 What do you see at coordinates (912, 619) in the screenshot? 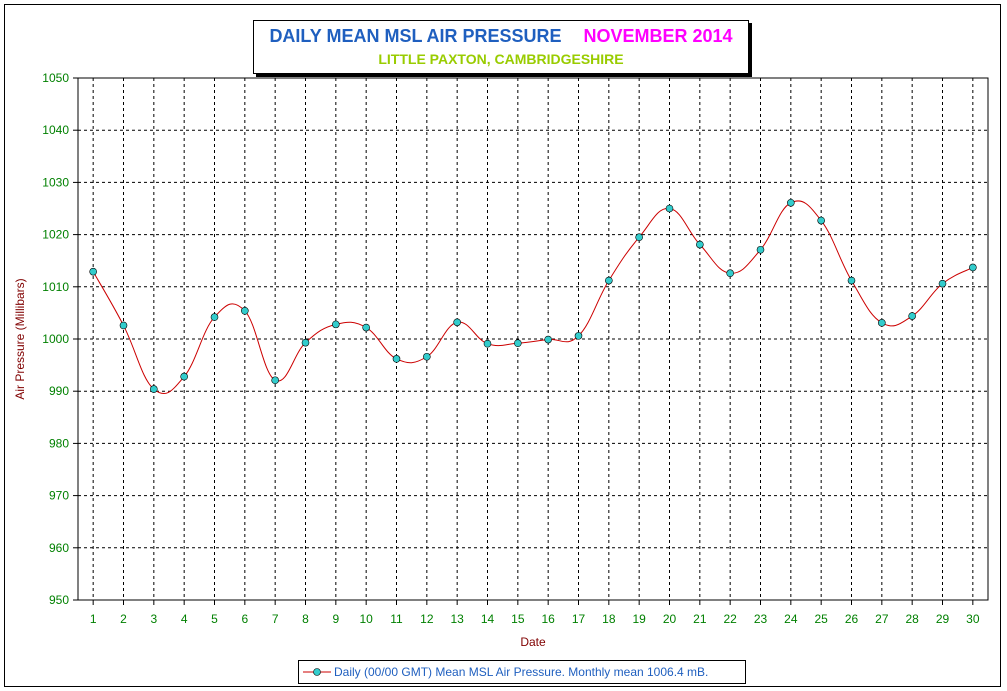
I see `x-tick-label: 28` at bounding box center [912, 619].